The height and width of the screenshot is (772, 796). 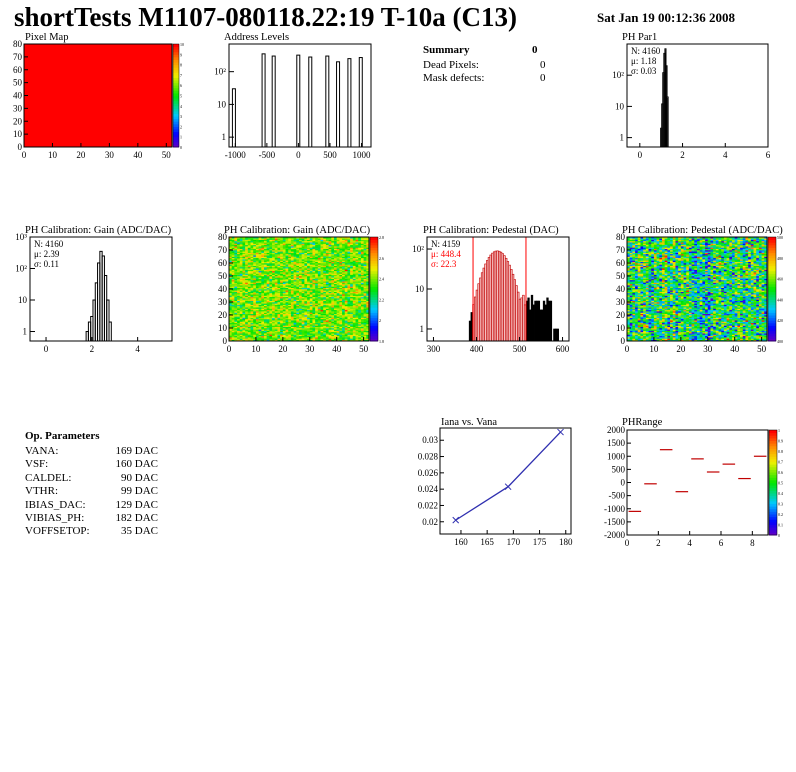 I want to click on palette-tick-label: 1, so click(x=181, y=137).